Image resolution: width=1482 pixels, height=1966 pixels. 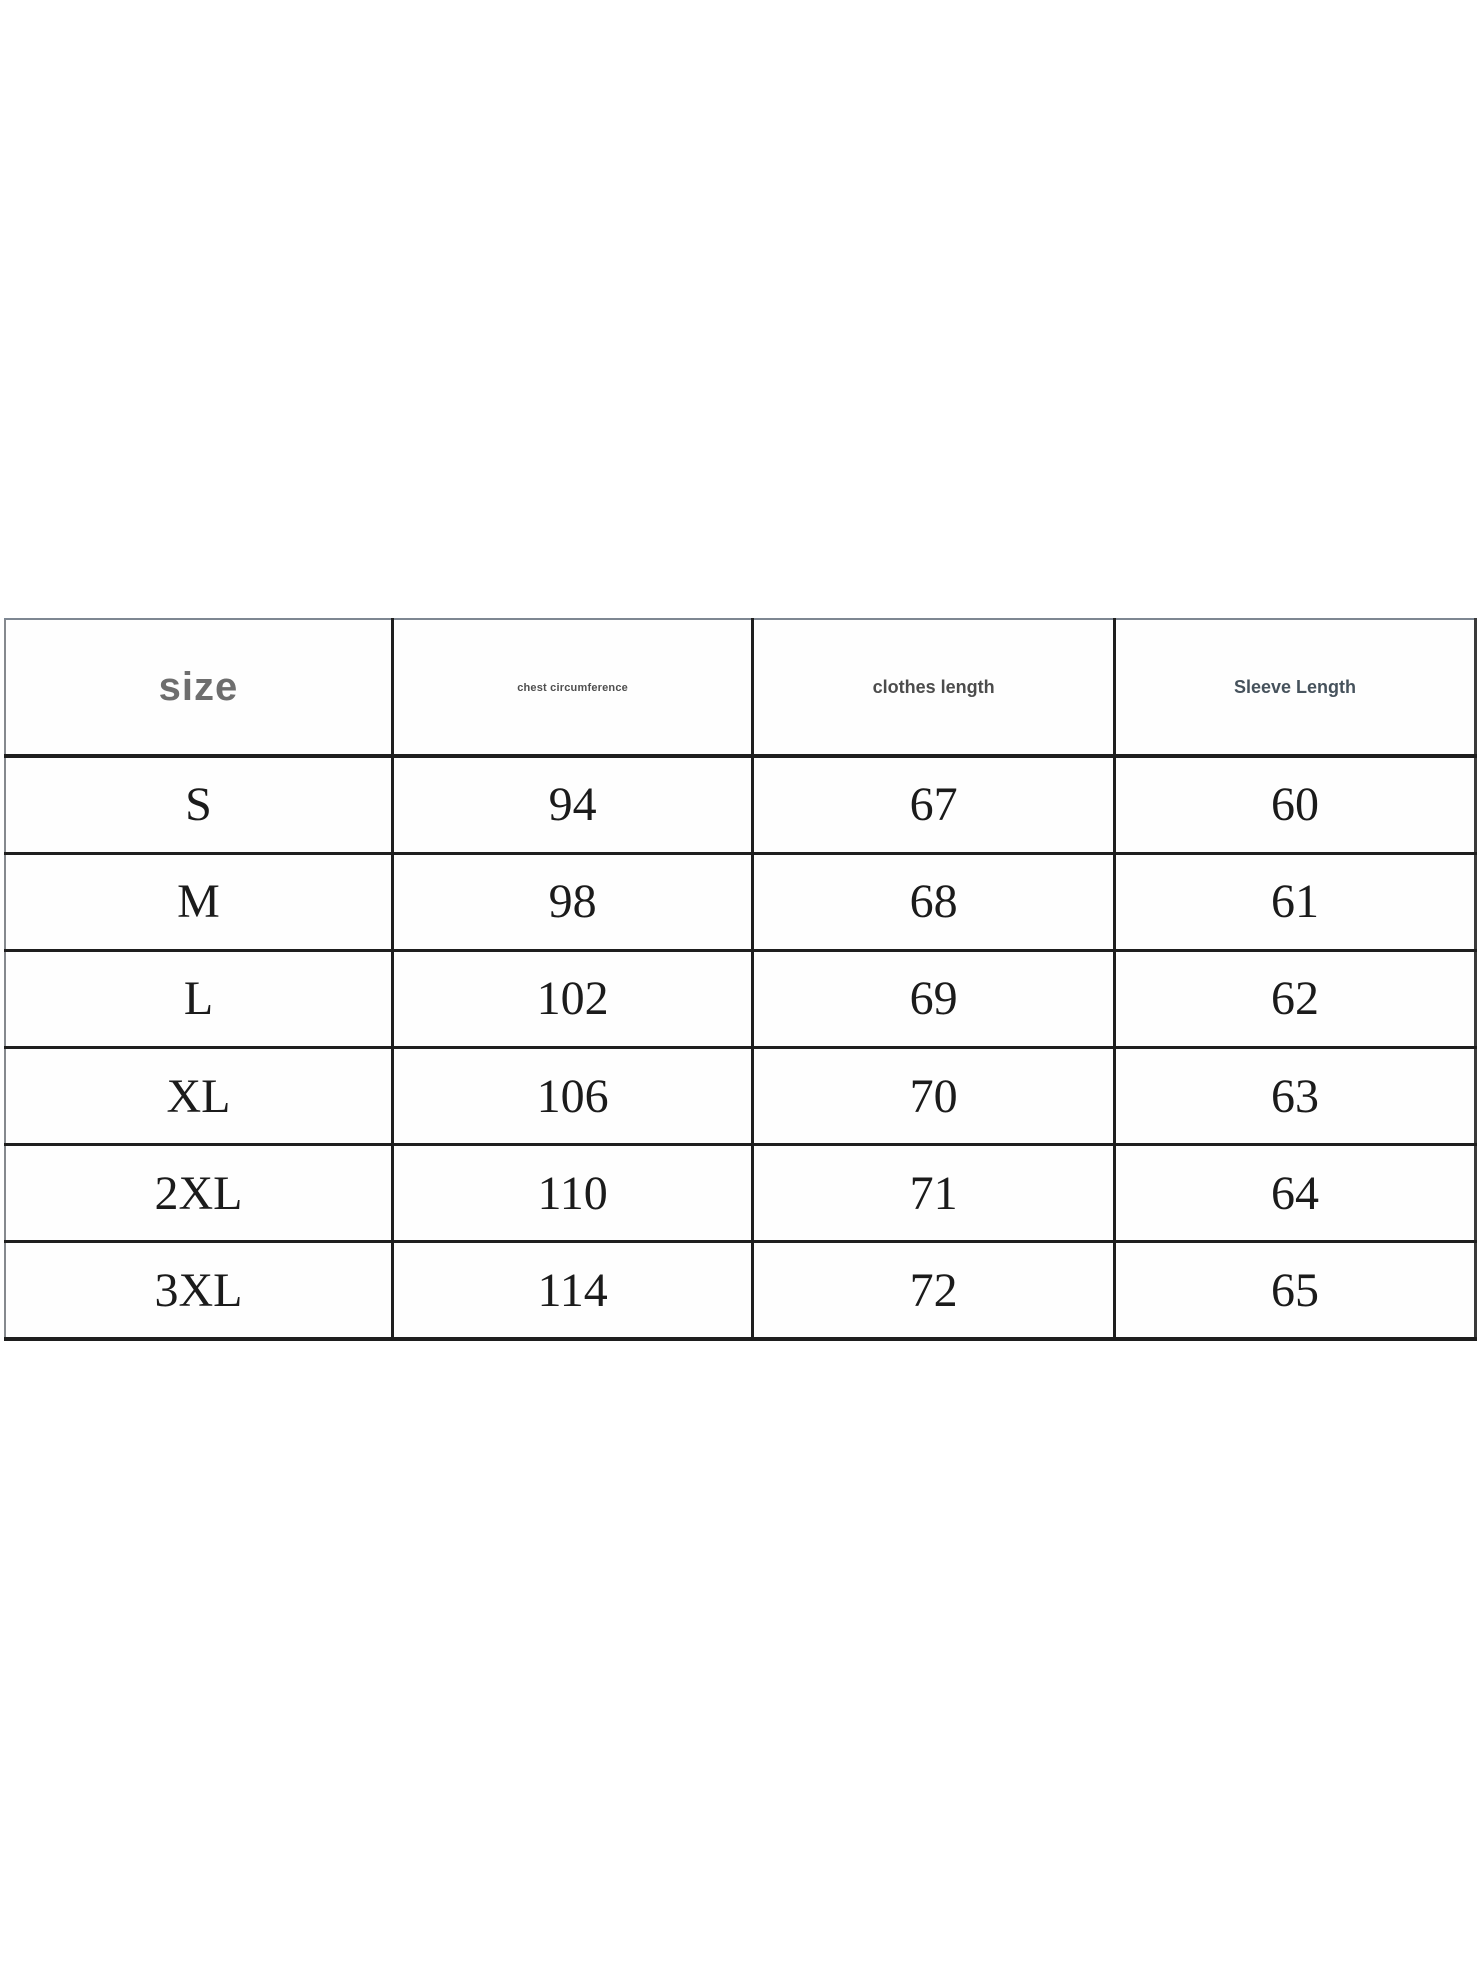 What do you see at coordinates (198, 1096) in the screenshot?
I see `size-cell: XL` at bounding box center [198, 1096].